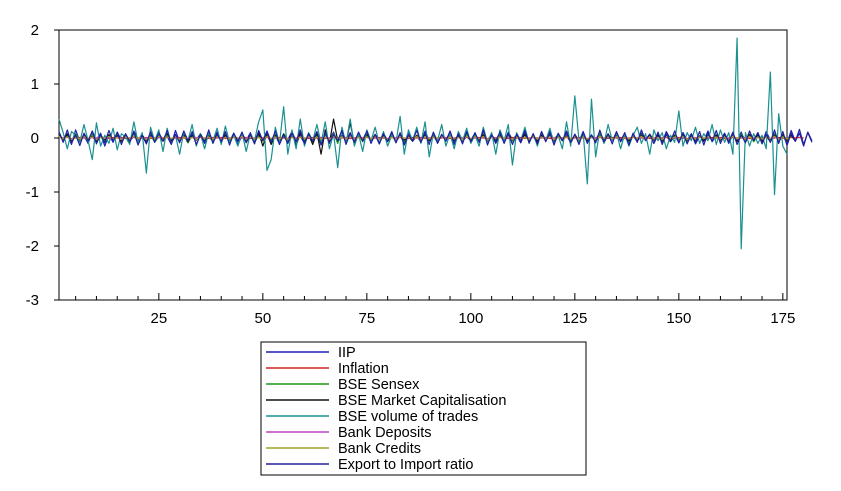 The height and width of the screenshot is (491, 841). I want to click on legend-label-bank-credits: Bank Credits, so click(379, 449).